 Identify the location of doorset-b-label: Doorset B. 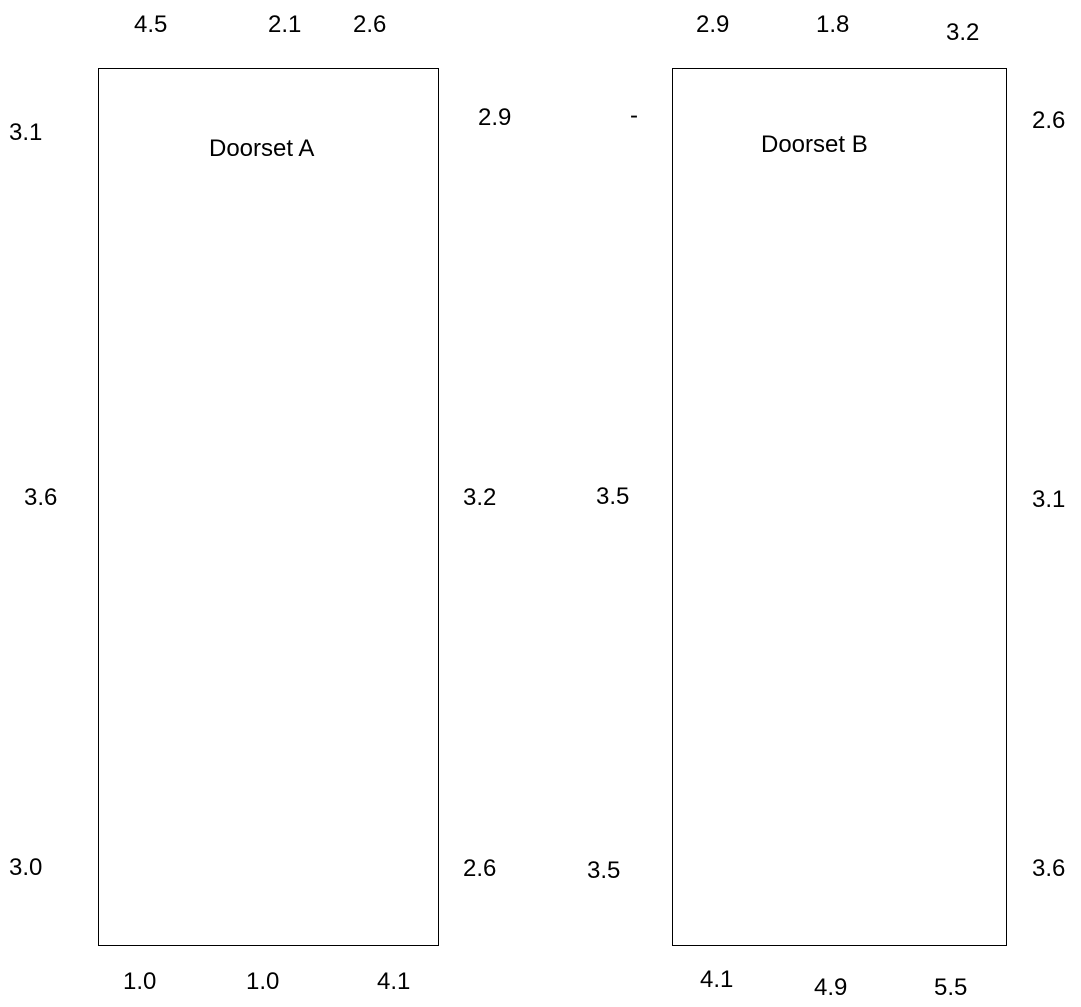
(814, 144).